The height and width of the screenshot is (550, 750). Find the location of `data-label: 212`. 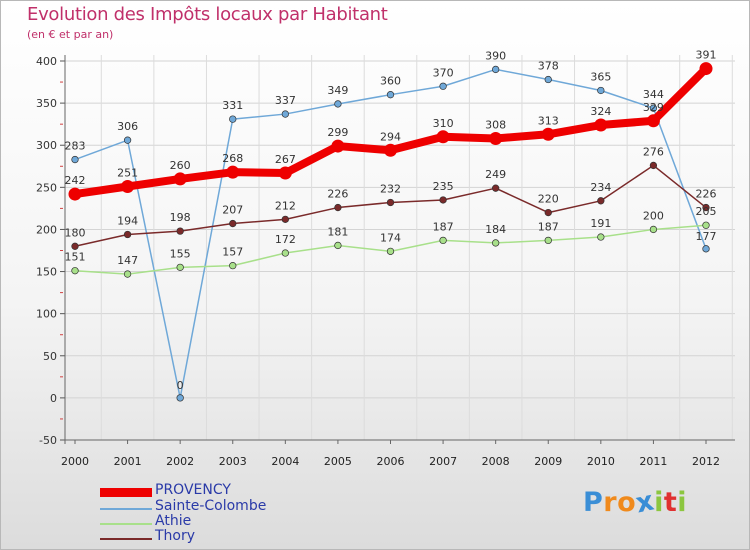

data-label: 212 is located at coordinates (285, 205).